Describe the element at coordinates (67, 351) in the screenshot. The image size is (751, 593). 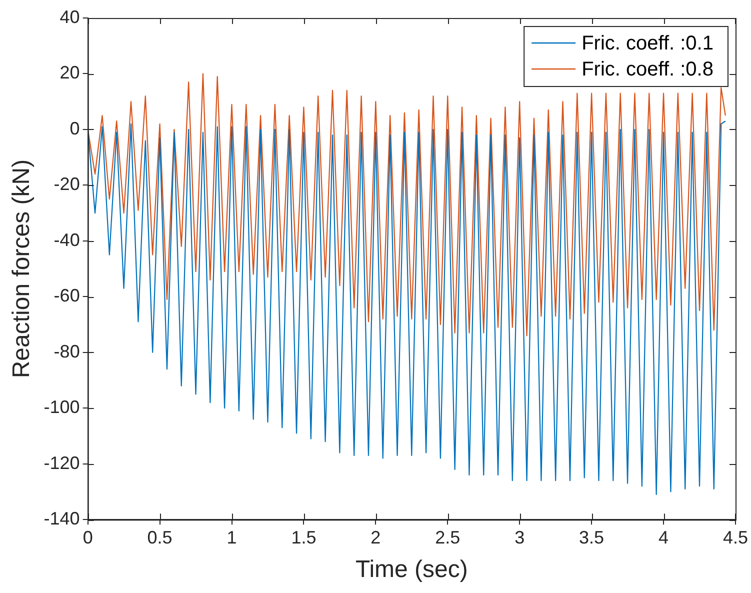
I see `y-tick-label: -80` at that location.